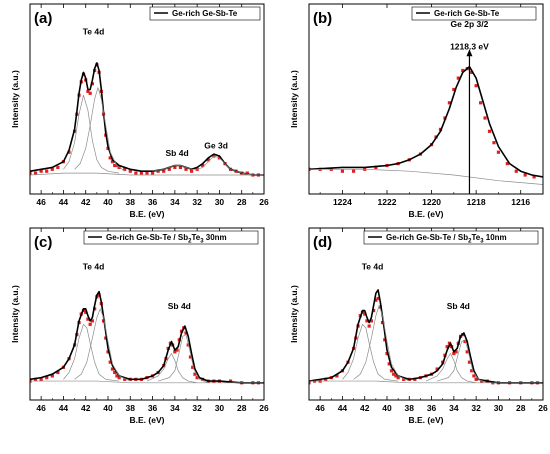  Describe the element at coordinates (387, 202) in the screenshot. I see `x-tick-label: 1222` at that location.